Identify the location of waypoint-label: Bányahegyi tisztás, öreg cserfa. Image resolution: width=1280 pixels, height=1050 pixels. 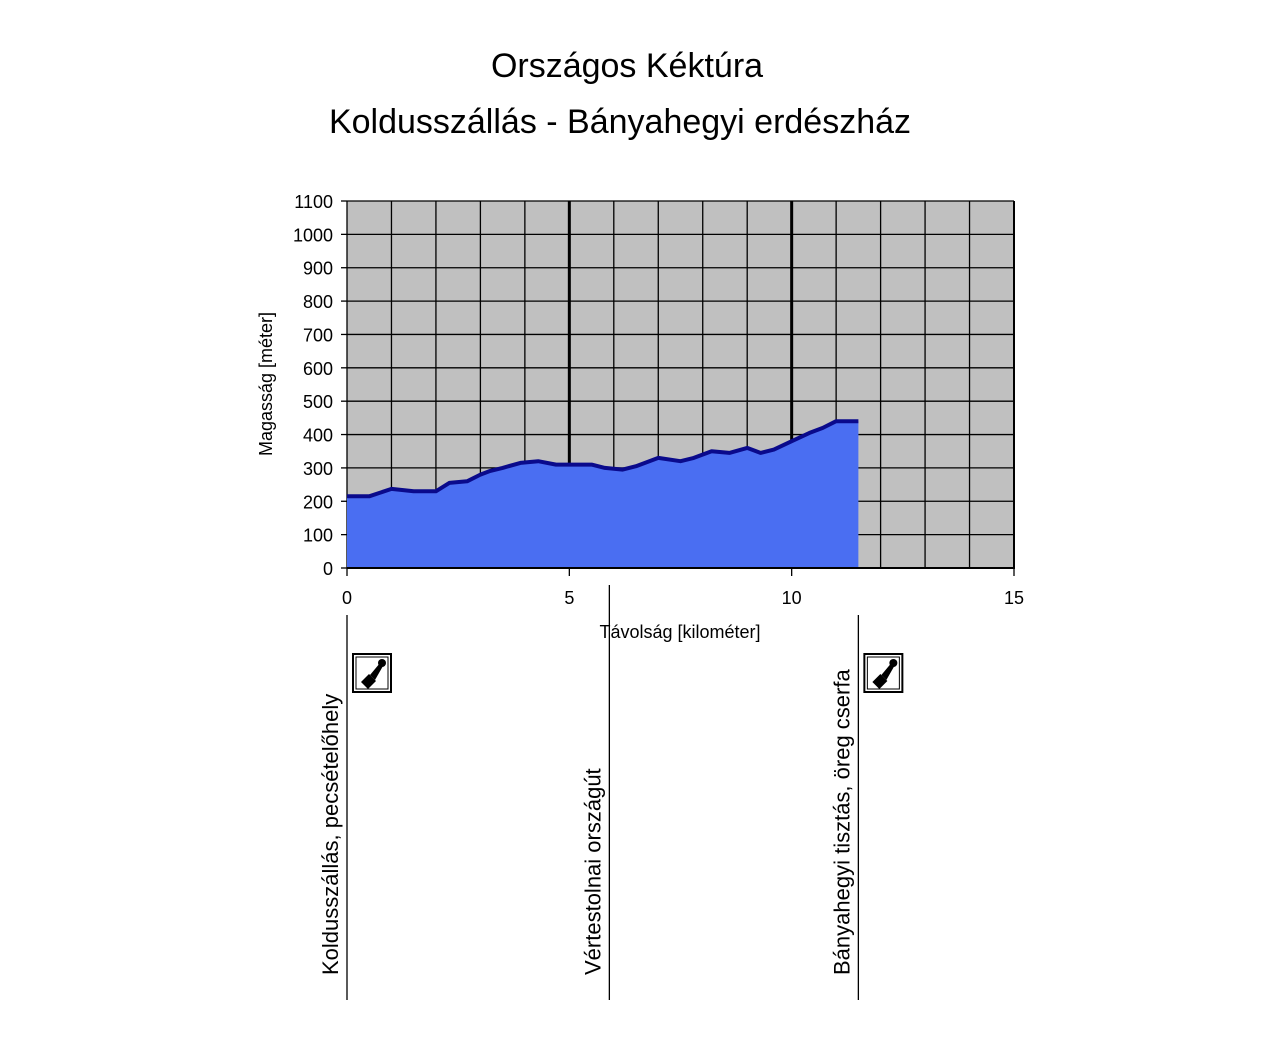
(841, 822).